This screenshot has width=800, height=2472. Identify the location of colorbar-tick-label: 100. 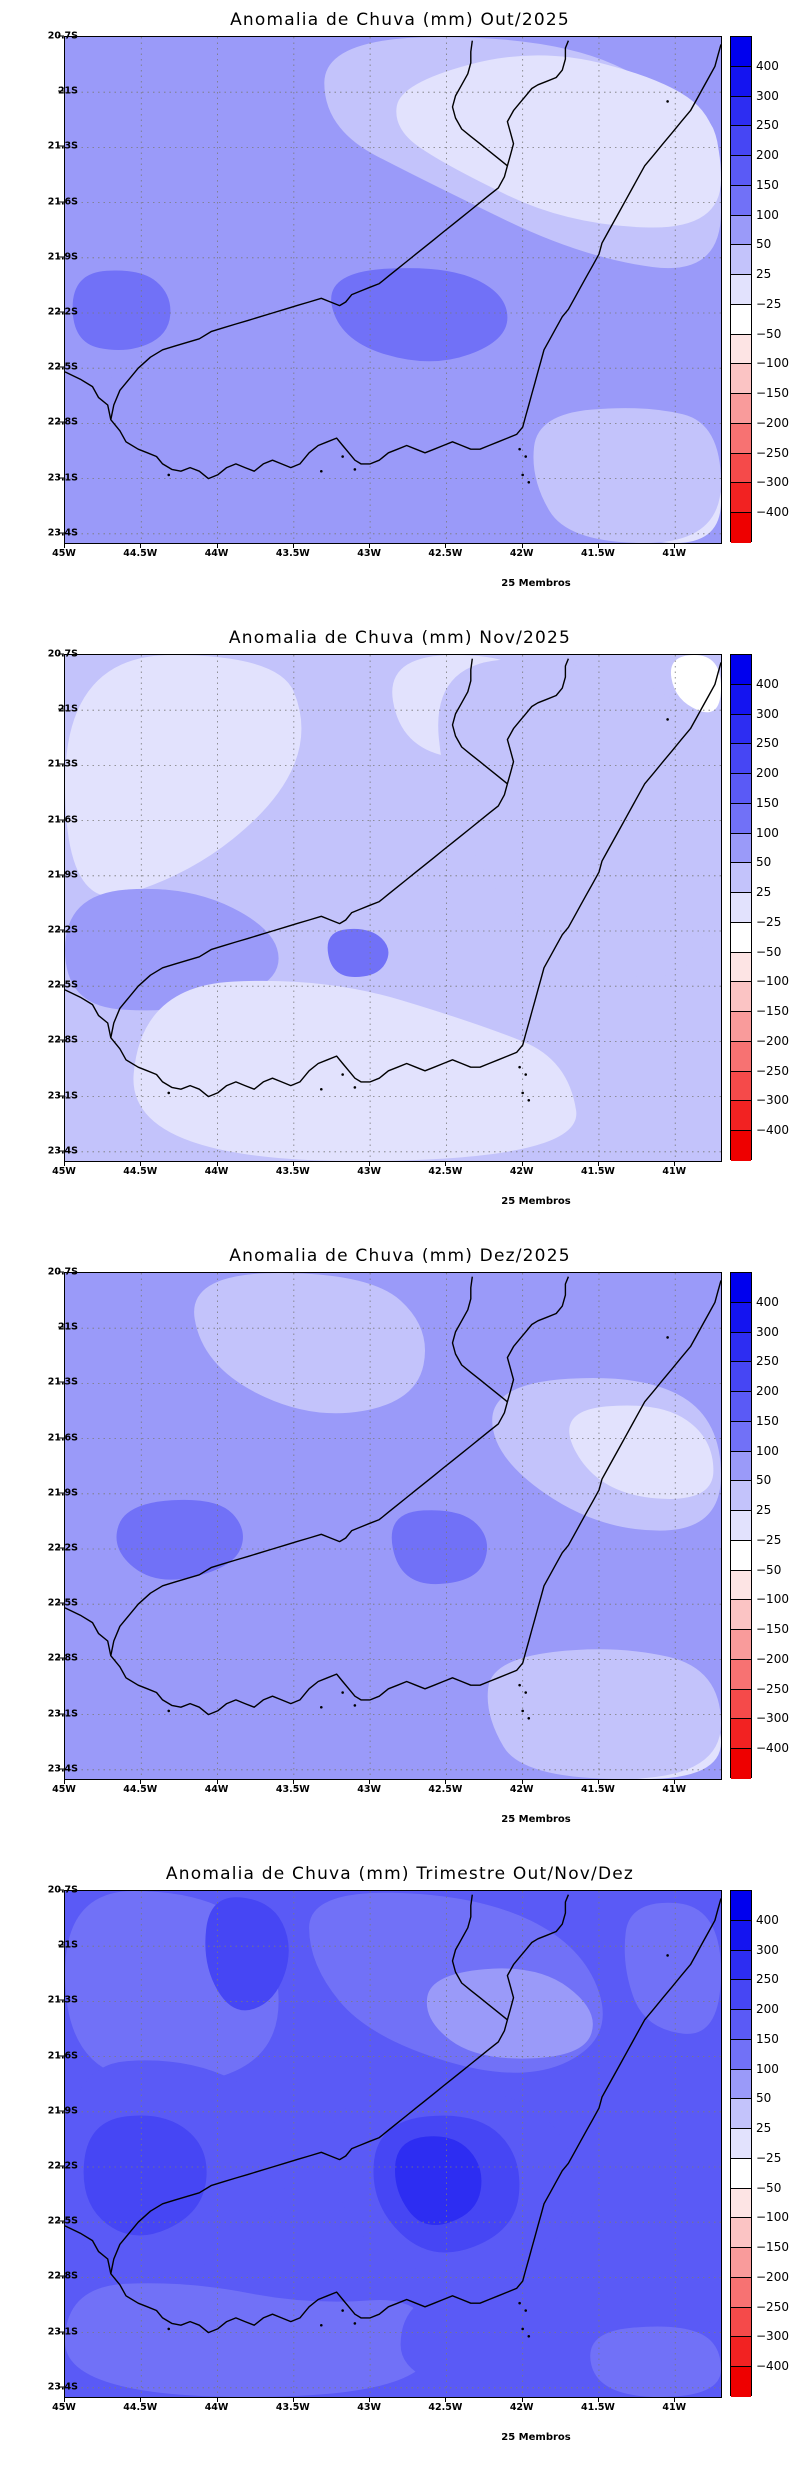
(767, 214).